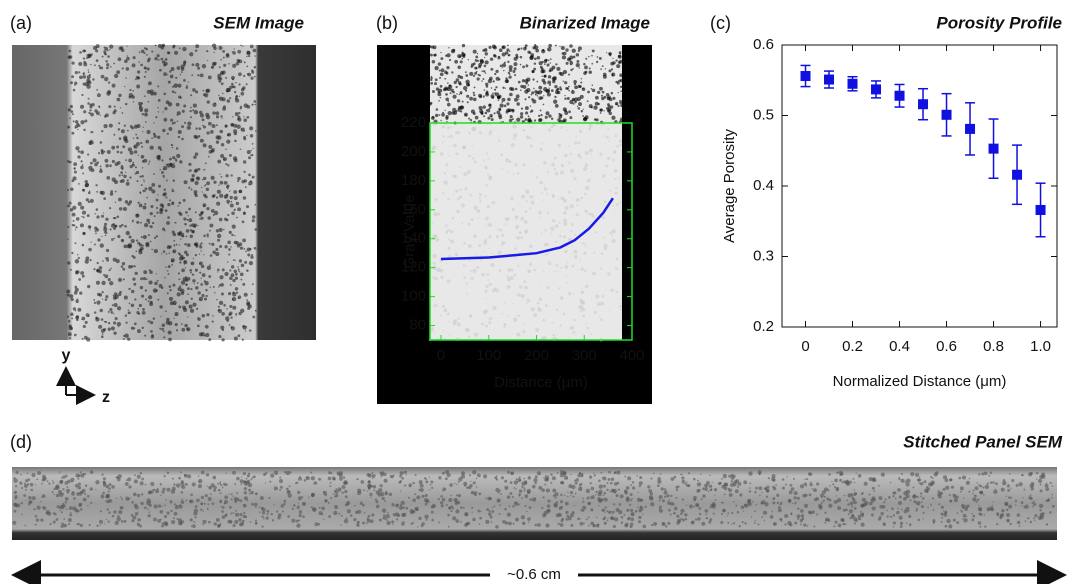 This screenshot has width=1068, height=584. What do you see at coordinates (720, 23) in the screenshot?
I see `panel-label: (c)` at bounding box center [720, 23].